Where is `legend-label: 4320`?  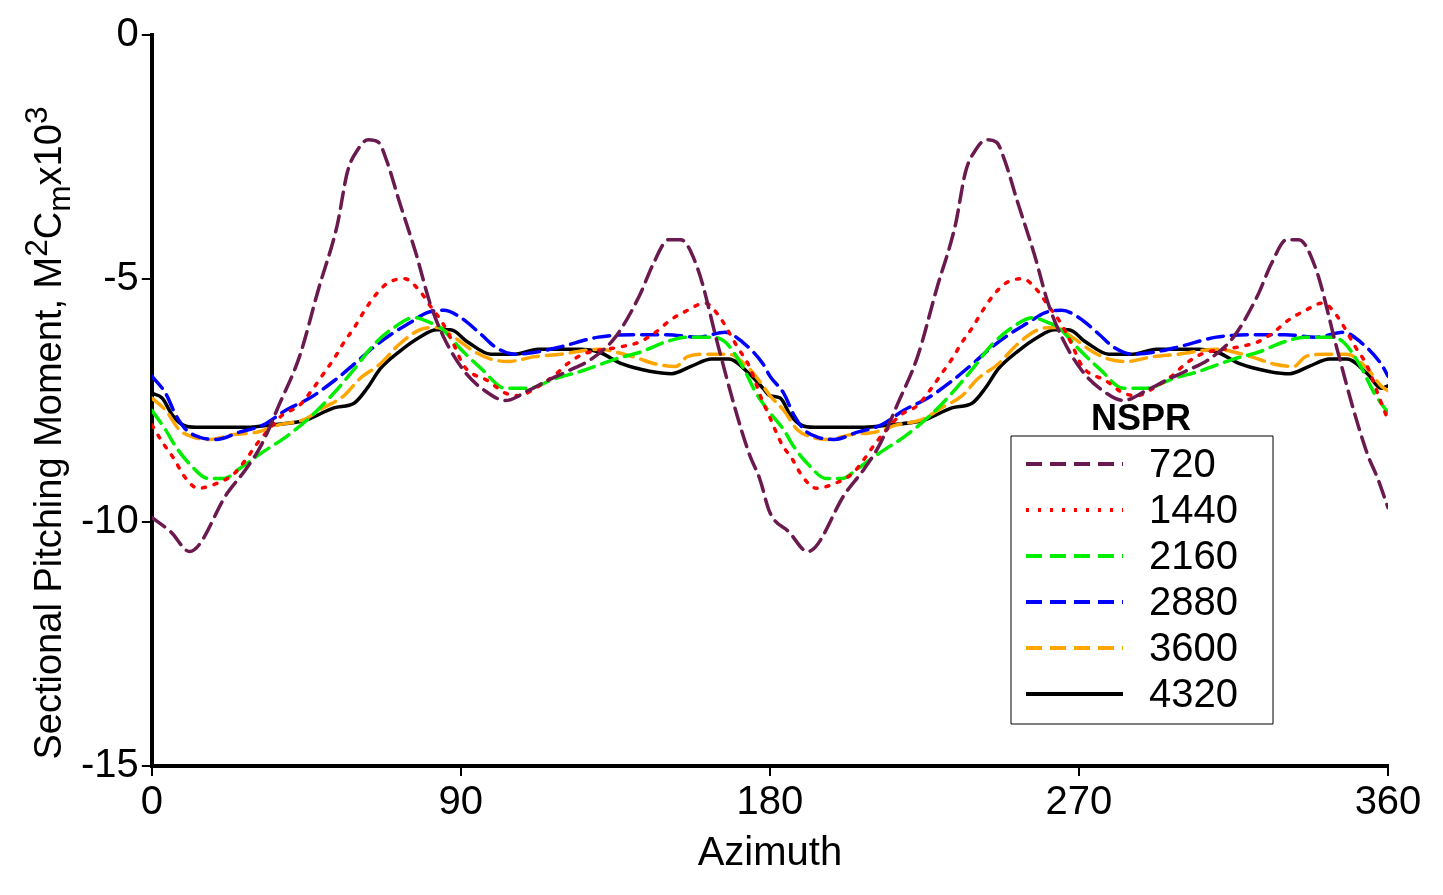
legend-label: 4320 is located at coordinates (1193, 693).